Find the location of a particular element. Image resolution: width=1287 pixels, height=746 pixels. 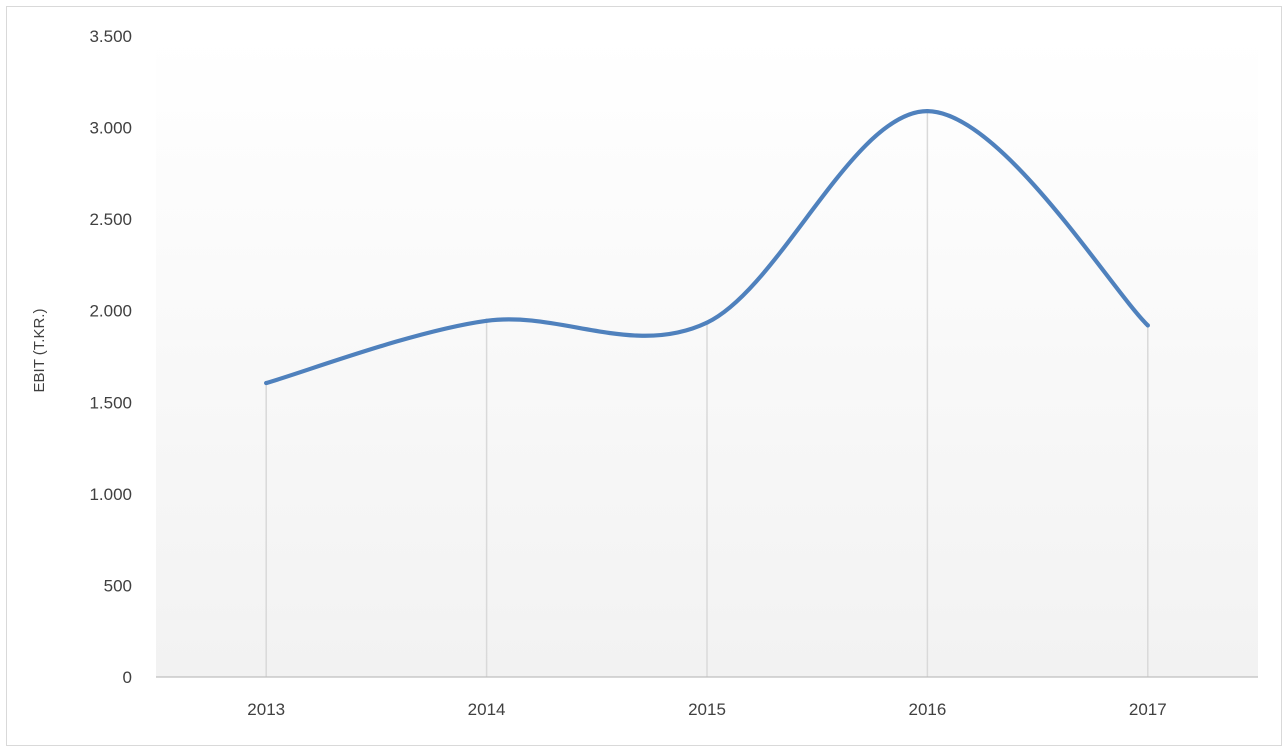

y-axis-tick-labels: 0 500 1.000 1.500 2.000 2.500 3.000 3.500 is located at coordinates (110, 357).